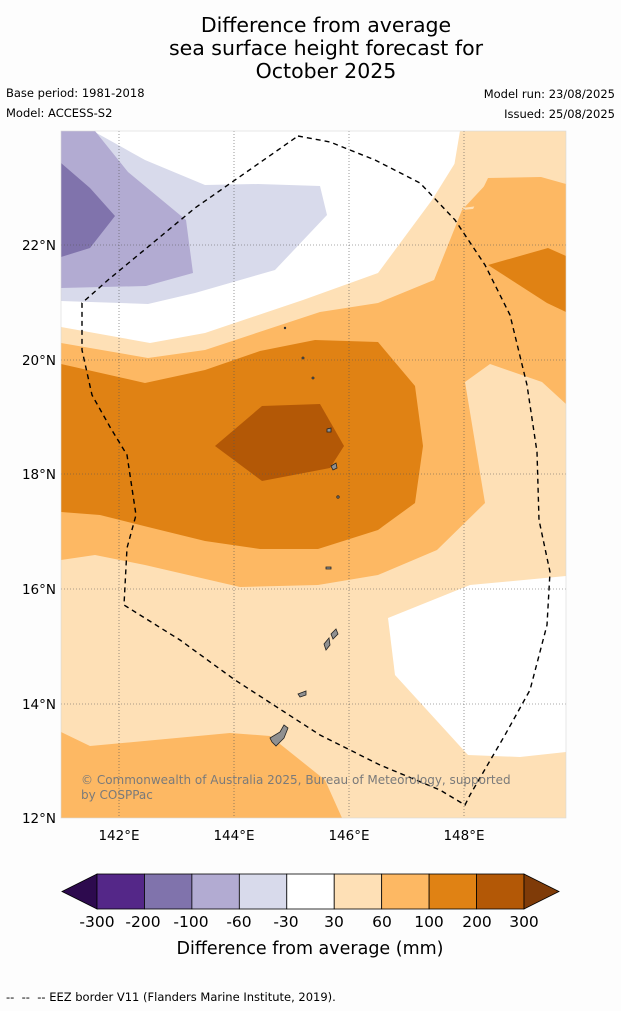 This screenshot has width=621, height=1011. I want to click on colorbar-label-minus200: -200, so click(142, 922).